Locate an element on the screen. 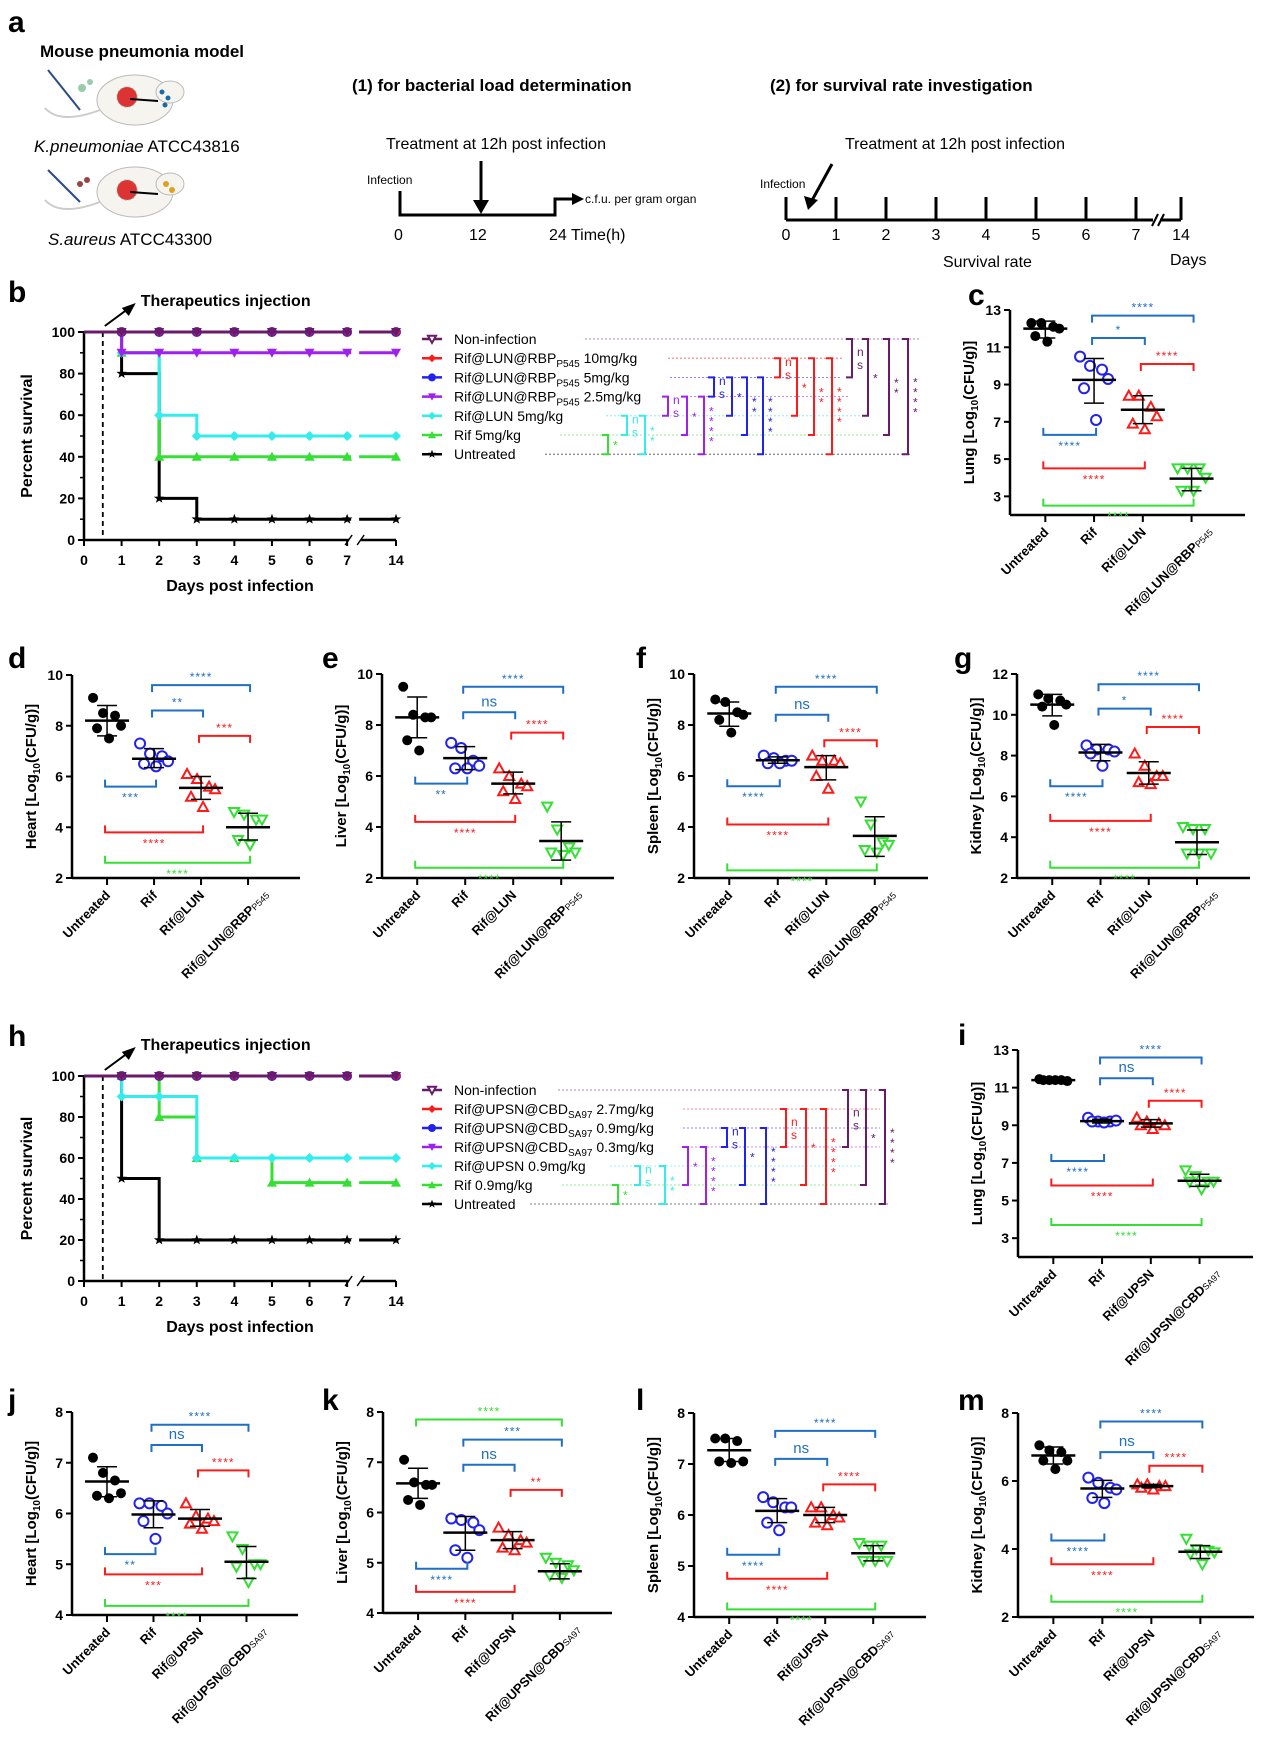 The height and width of the screenshot is (1757, 1268). x-tick-label-text: Untreated is located at coordinates (87, 914).